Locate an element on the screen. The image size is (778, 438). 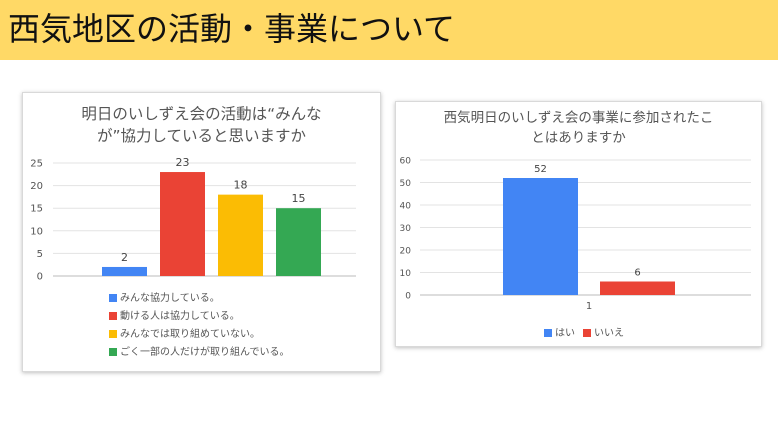
chart1-title: 明日のいしずえ会の活動は“みんな が”協力していると思いますか is located at coordinates (201, 125).